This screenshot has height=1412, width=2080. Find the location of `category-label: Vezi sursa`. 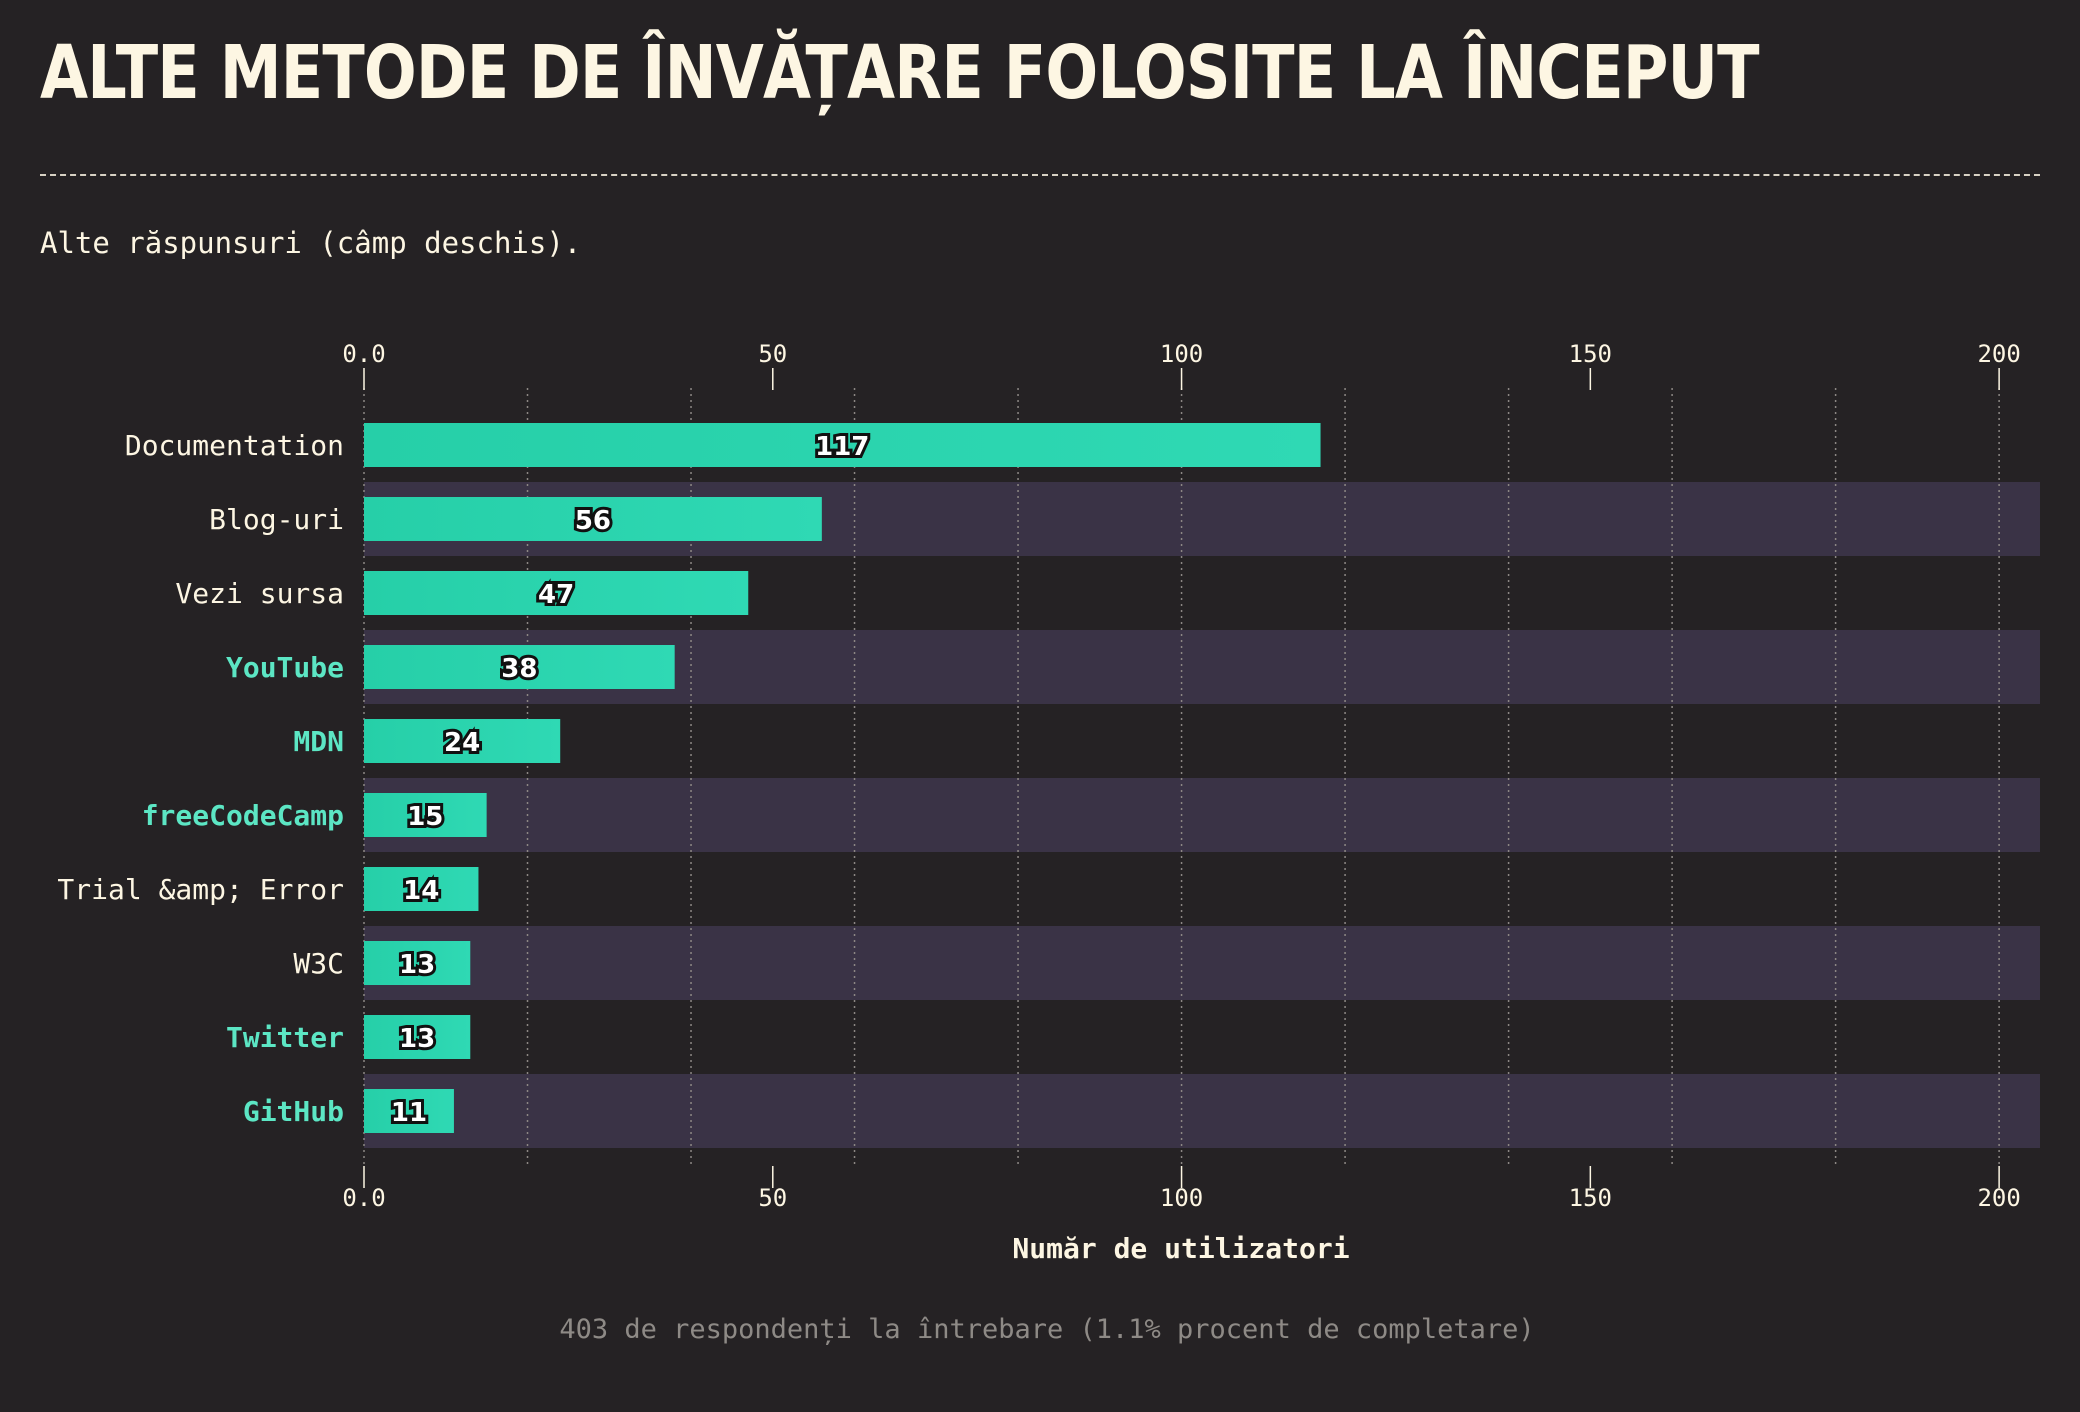

category-label: Vezi sursa is located at coordinates (259, 593).